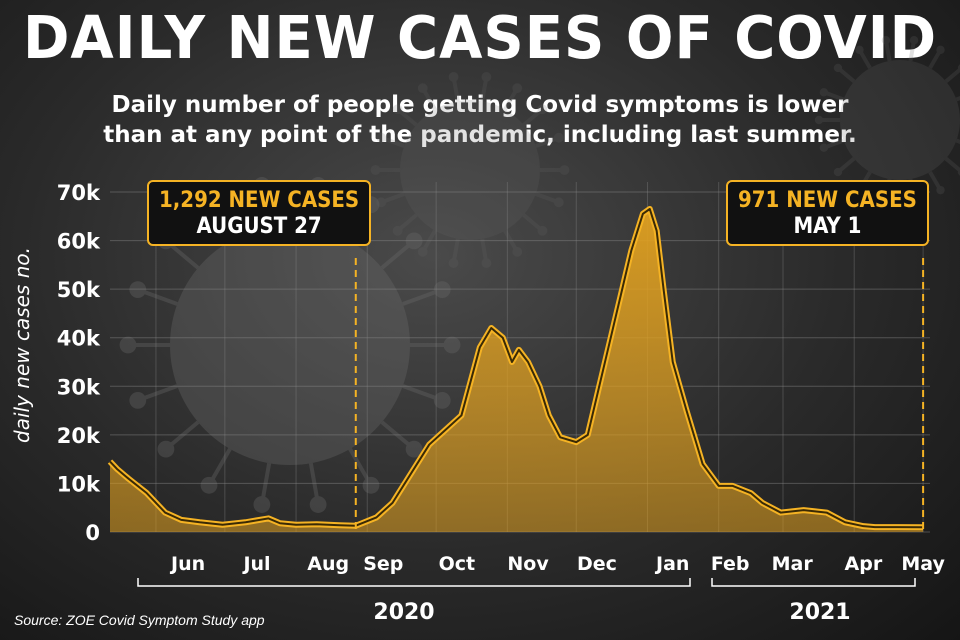  I want to click on x-tick-label: Apr, so click(864, 564).